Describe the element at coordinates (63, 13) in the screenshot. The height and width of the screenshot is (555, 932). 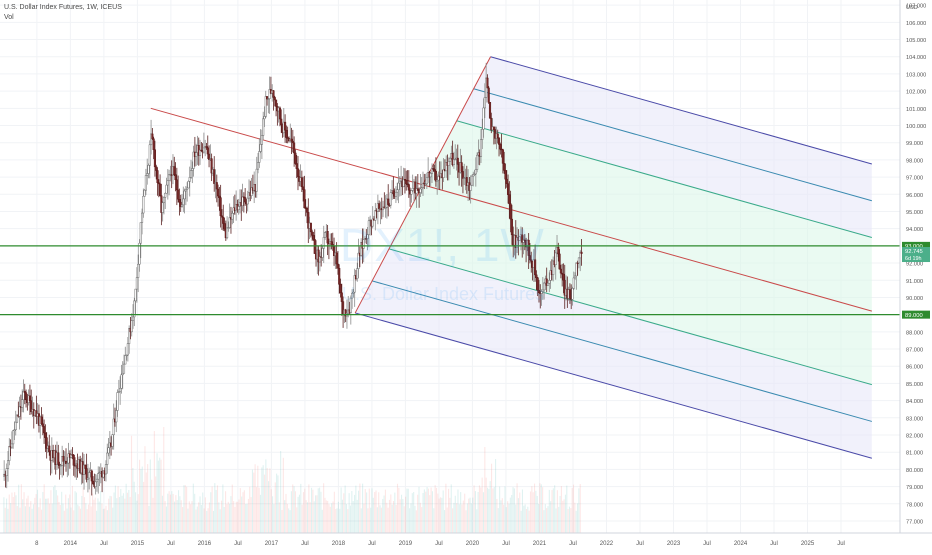
I see `chart-legend: U.S. Dollar Index Futures, 1W, ICEUS Vol` at that location.